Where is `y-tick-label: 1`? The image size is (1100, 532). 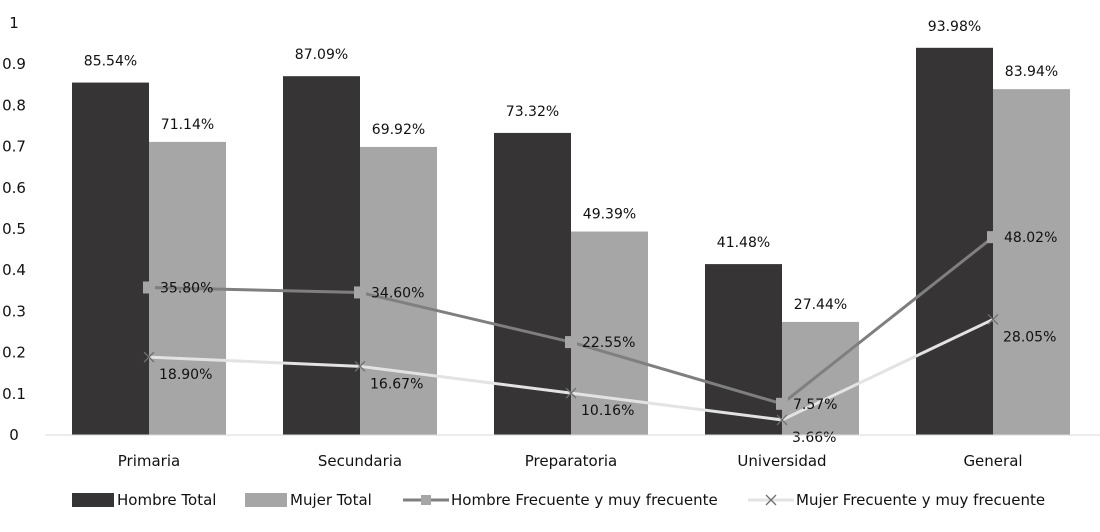 y-tick-label: 1 is located at coordinates (14, 23).